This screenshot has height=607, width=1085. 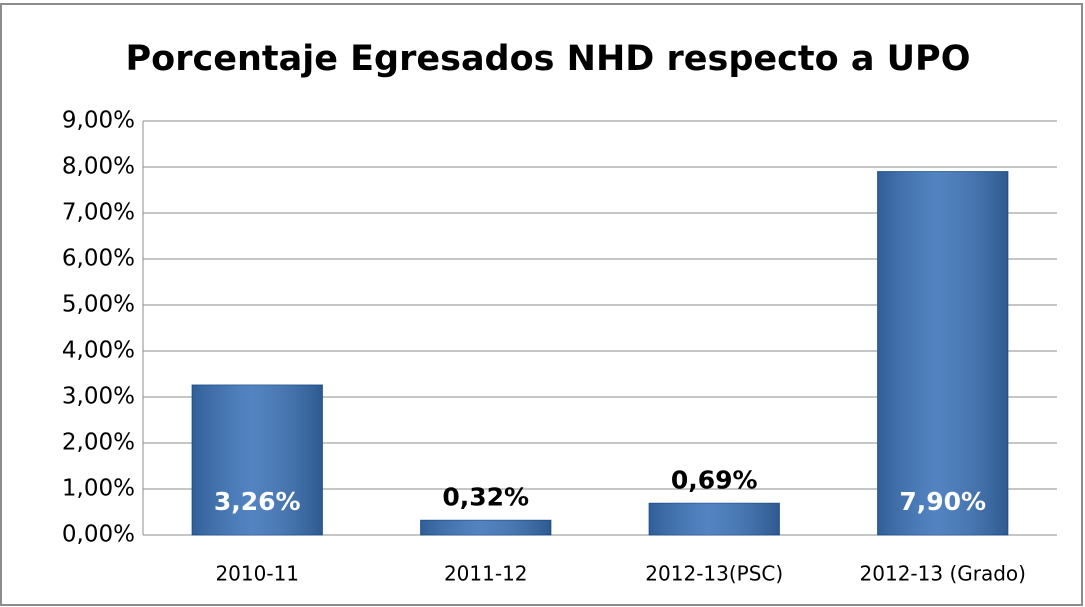 What do you see at coordinates (98, 489) in the screenshot?
I see `y-tick-label: 1,00%` at bounding box center [98, 489].